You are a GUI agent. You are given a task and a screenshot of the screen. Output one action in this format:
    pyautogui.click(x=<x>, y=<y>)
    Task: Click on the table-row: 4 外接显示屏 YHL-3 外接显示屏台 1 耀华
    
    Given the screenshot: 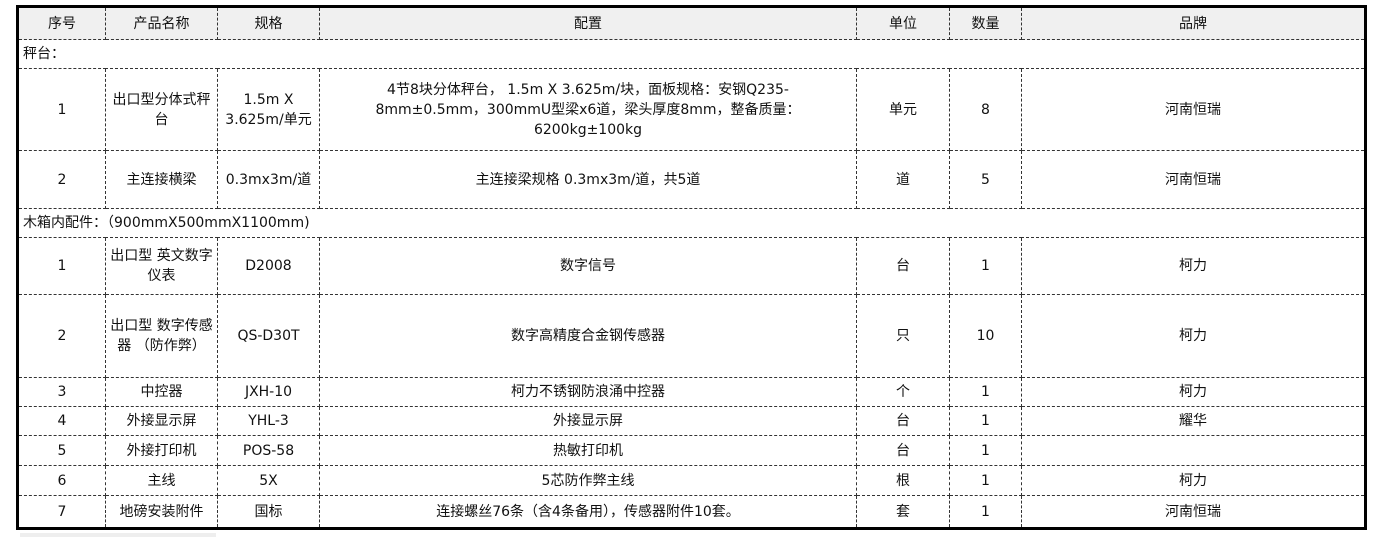 What is the action you would take?
    pyautogui.click(x=691, y=421)
    